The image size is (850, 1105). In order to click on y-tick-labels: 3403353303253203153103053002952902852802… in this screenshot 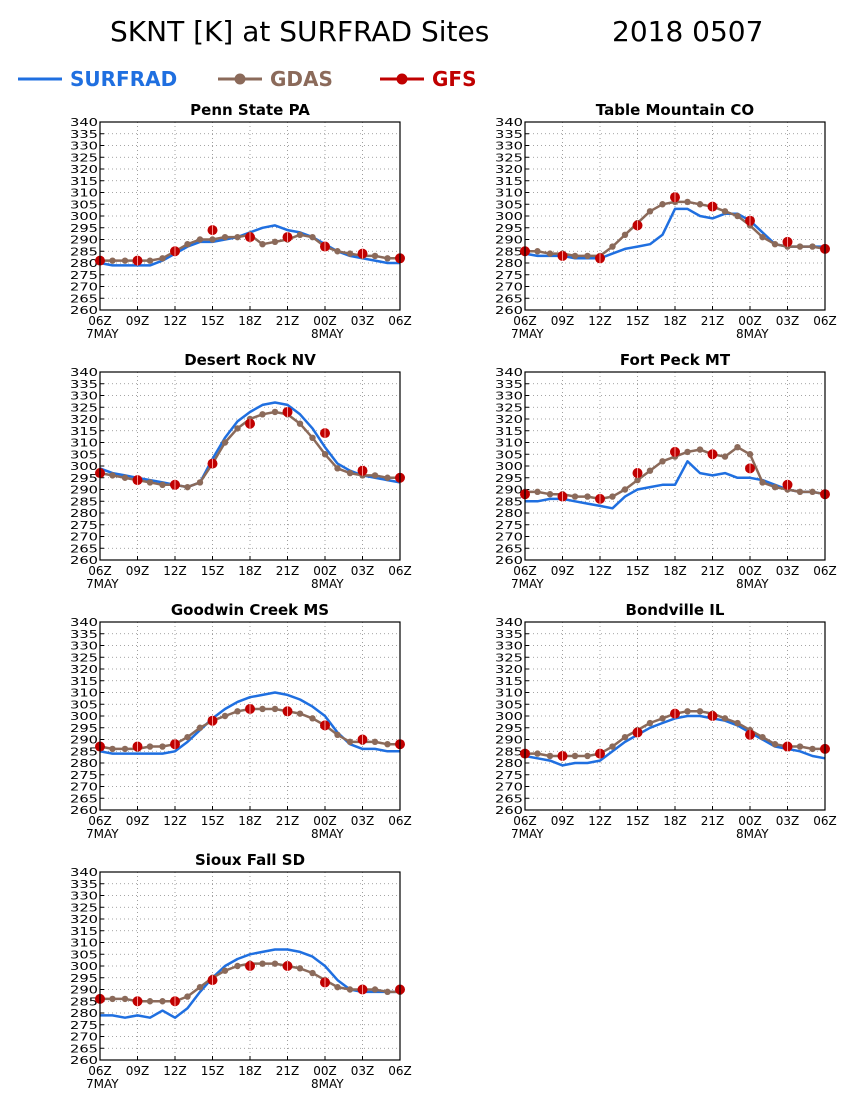, I will do `click(512, 466)`.